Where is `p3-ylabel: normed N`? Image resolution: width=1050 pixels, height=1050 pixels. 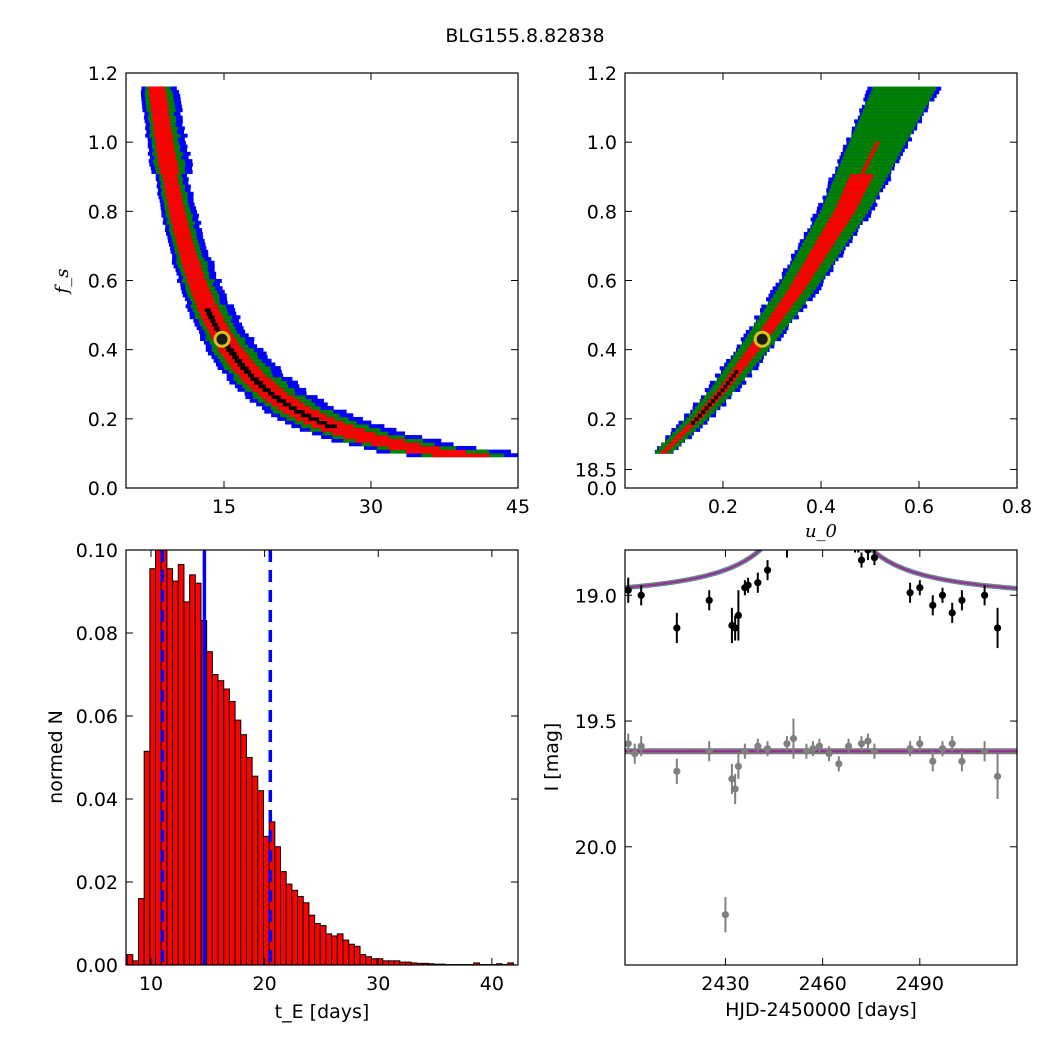
p3-ylabel: normed N is located at coordinates (56, 757).